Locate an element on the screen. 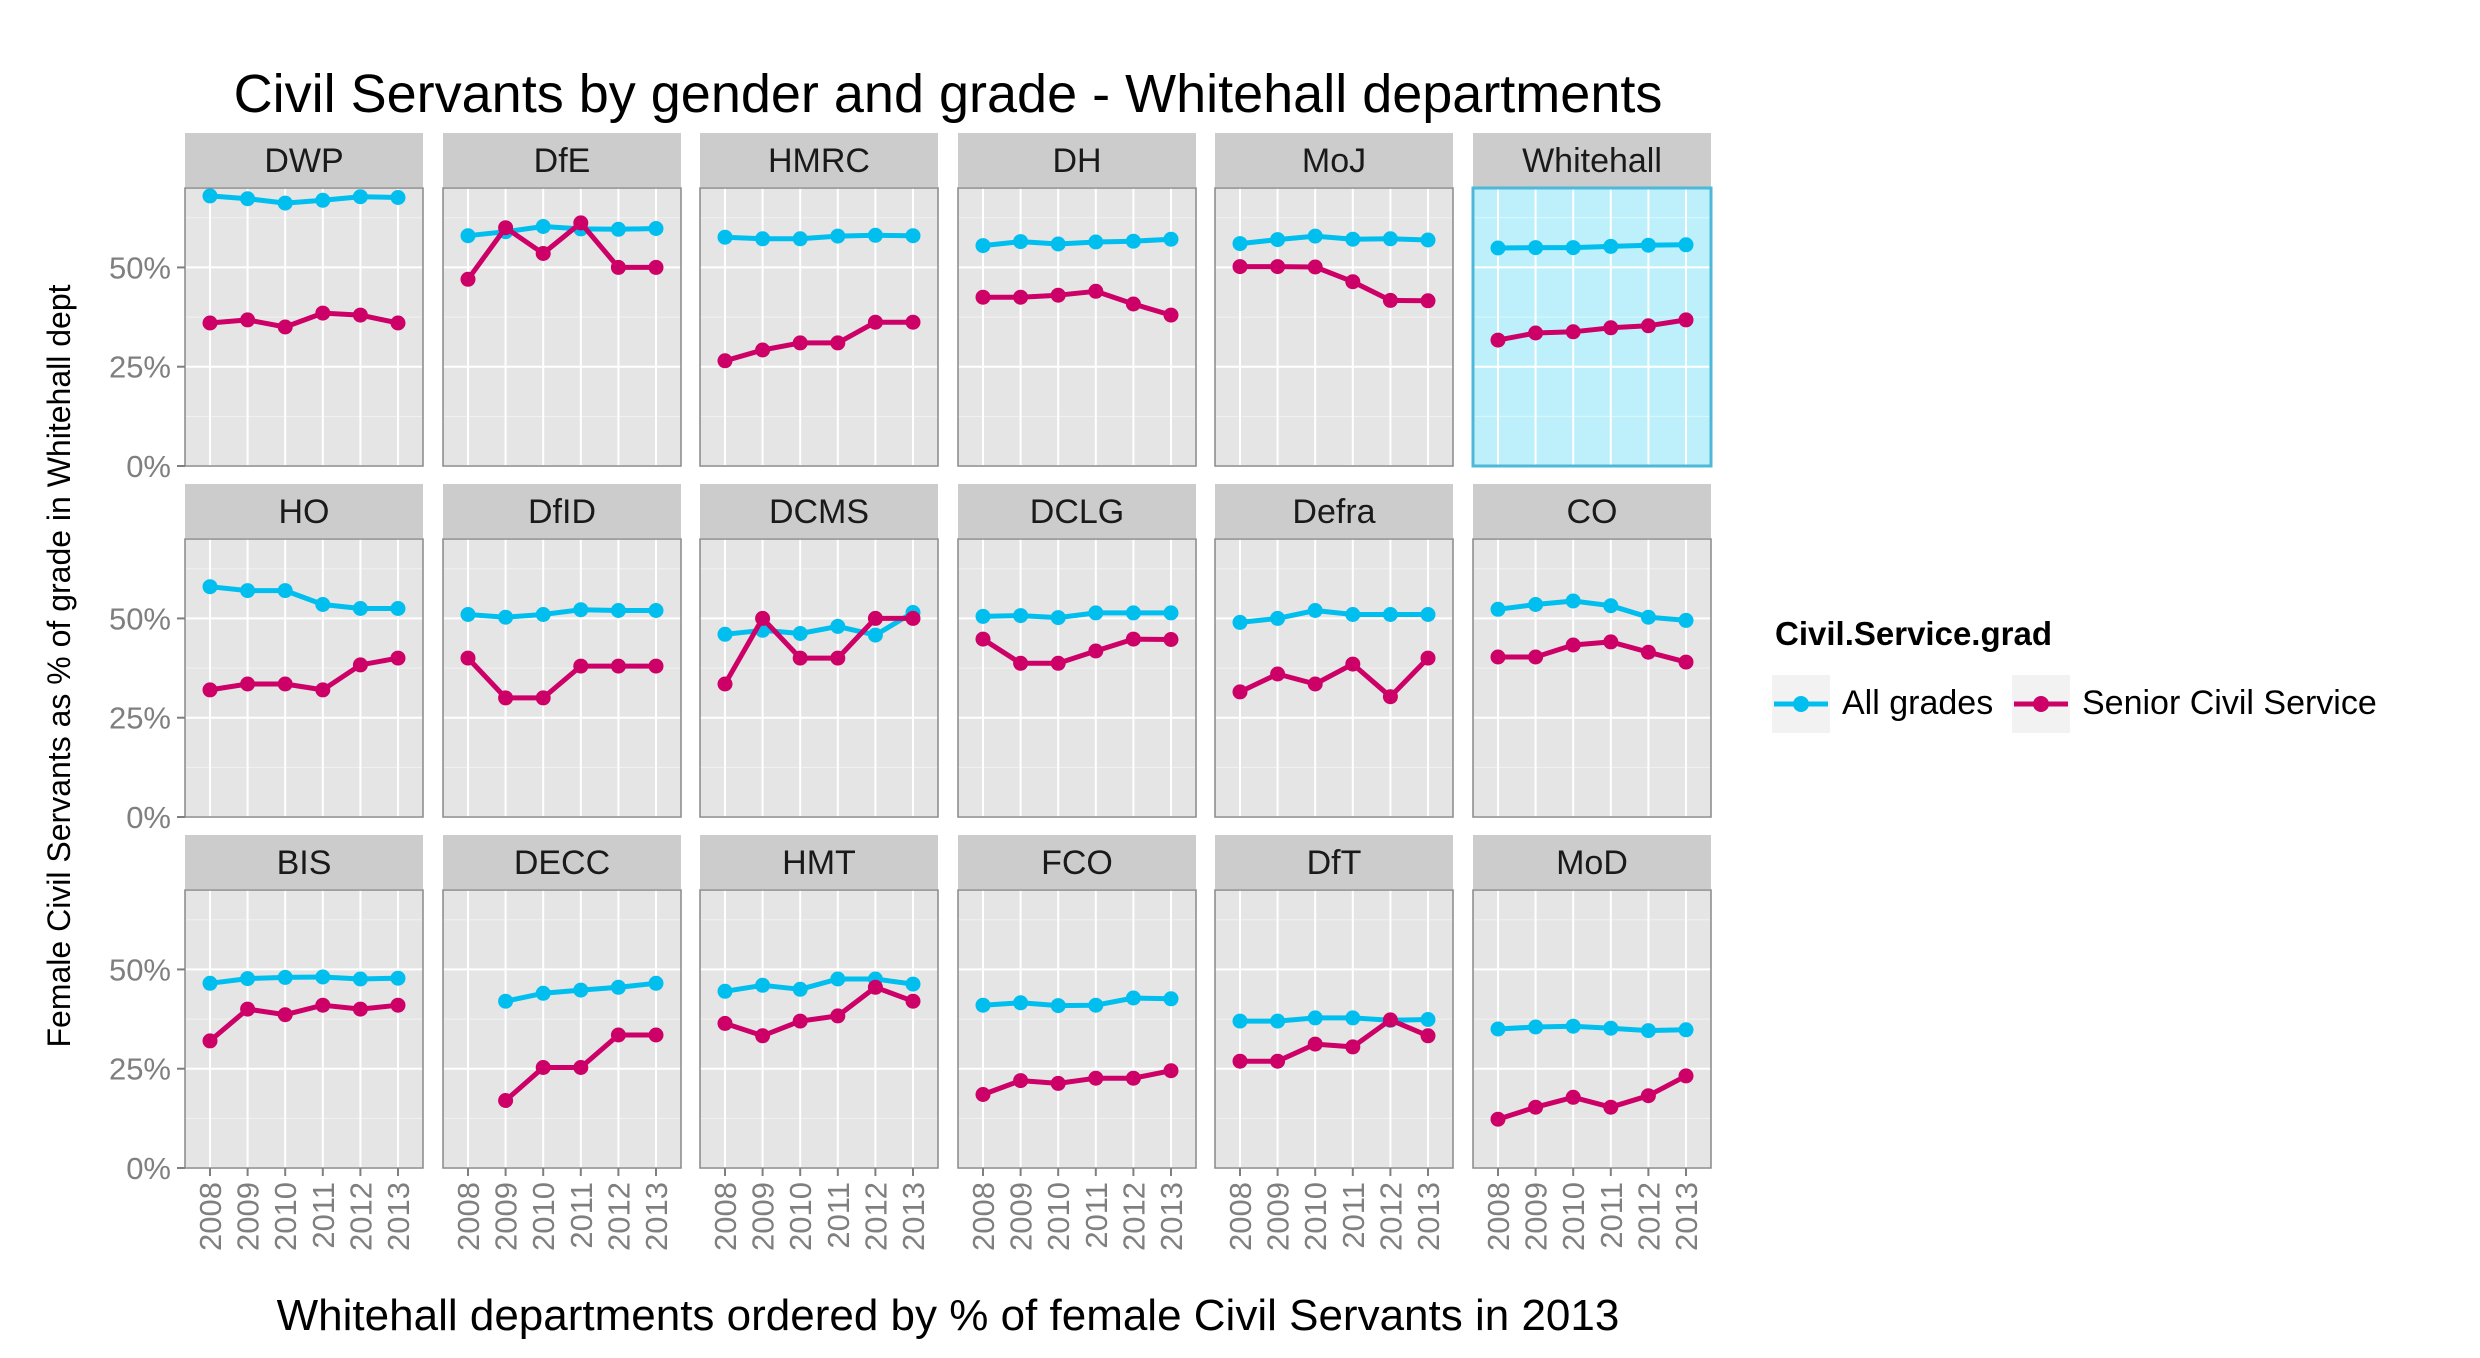 The width and height of the screenshot is (2480, 1358). facet-hmt: HMT 2008 2009 2010 2011 2012 2013 is located at coordinates (819, 1043).